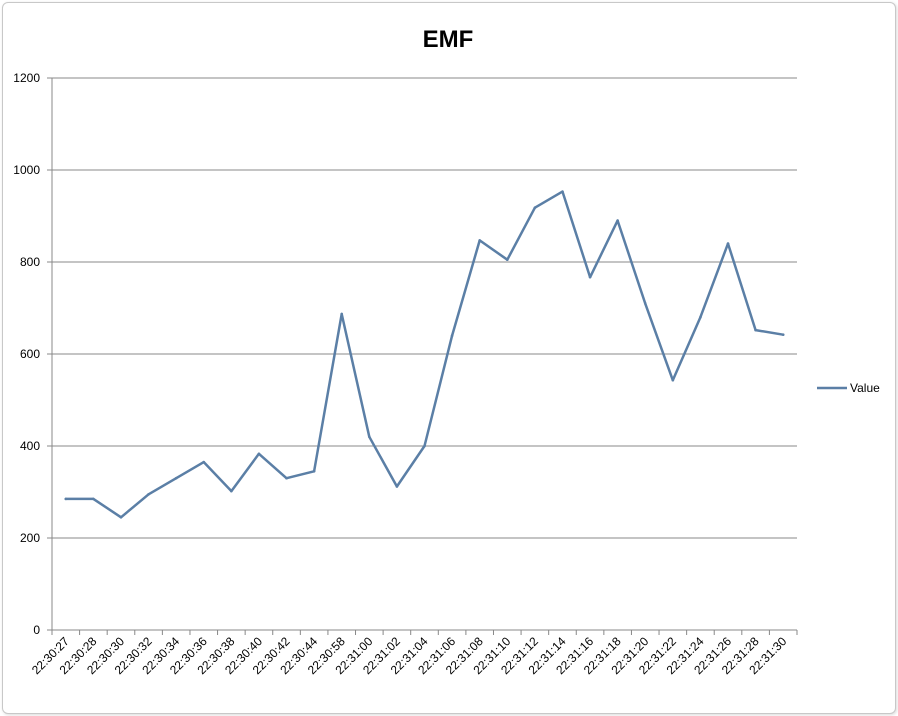  Describe the element at coordinates (36, 630) in the screenshot. I see `y-tick-label: 0` at that location.